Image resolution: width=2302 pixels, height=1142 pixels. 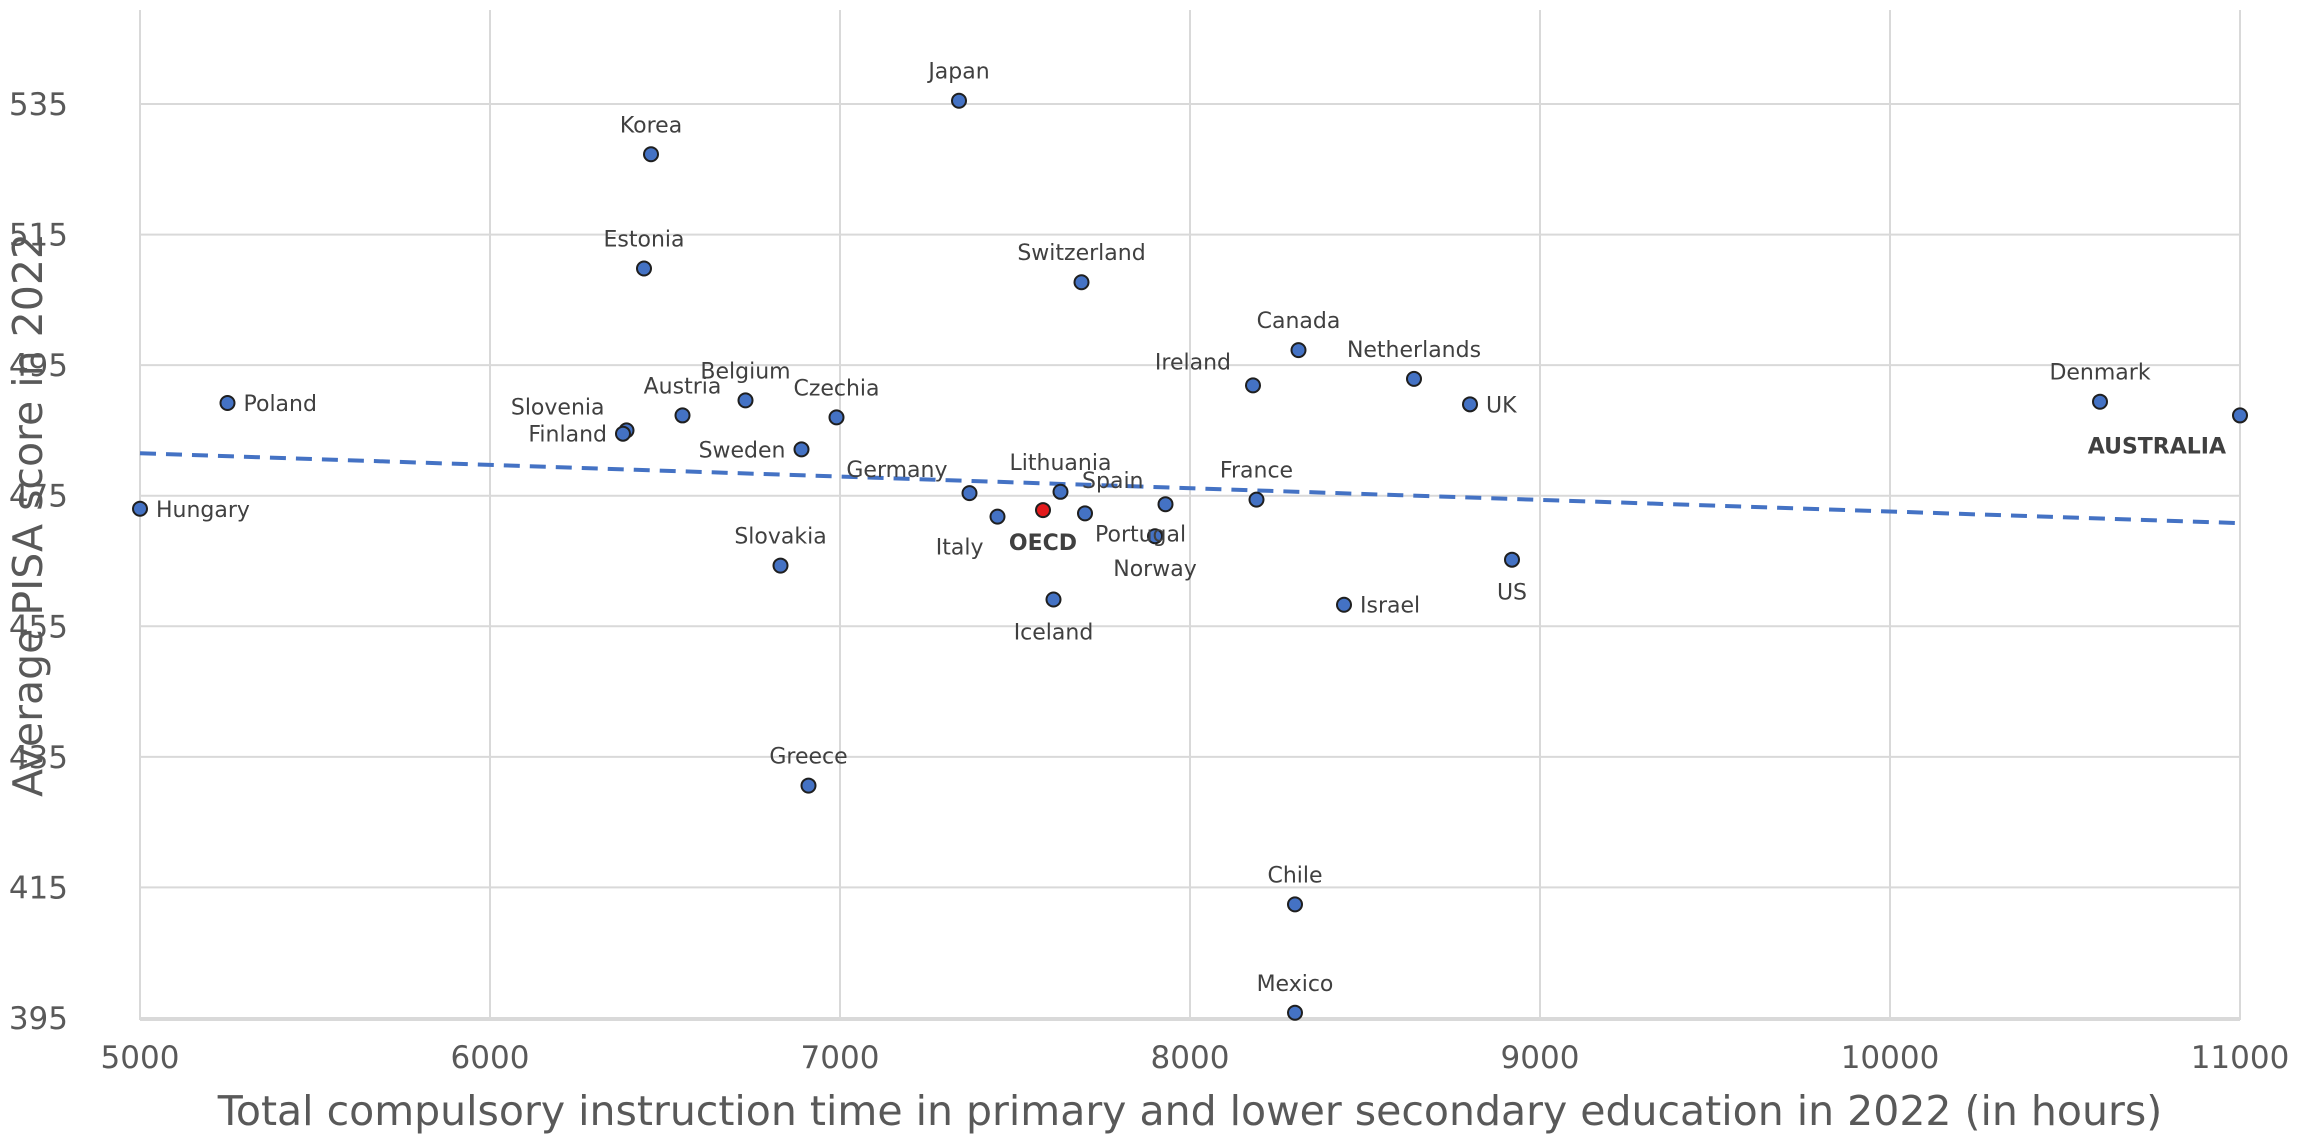 I want to click on data-label: AUSTRALIA, so click(x=2157, y=446).